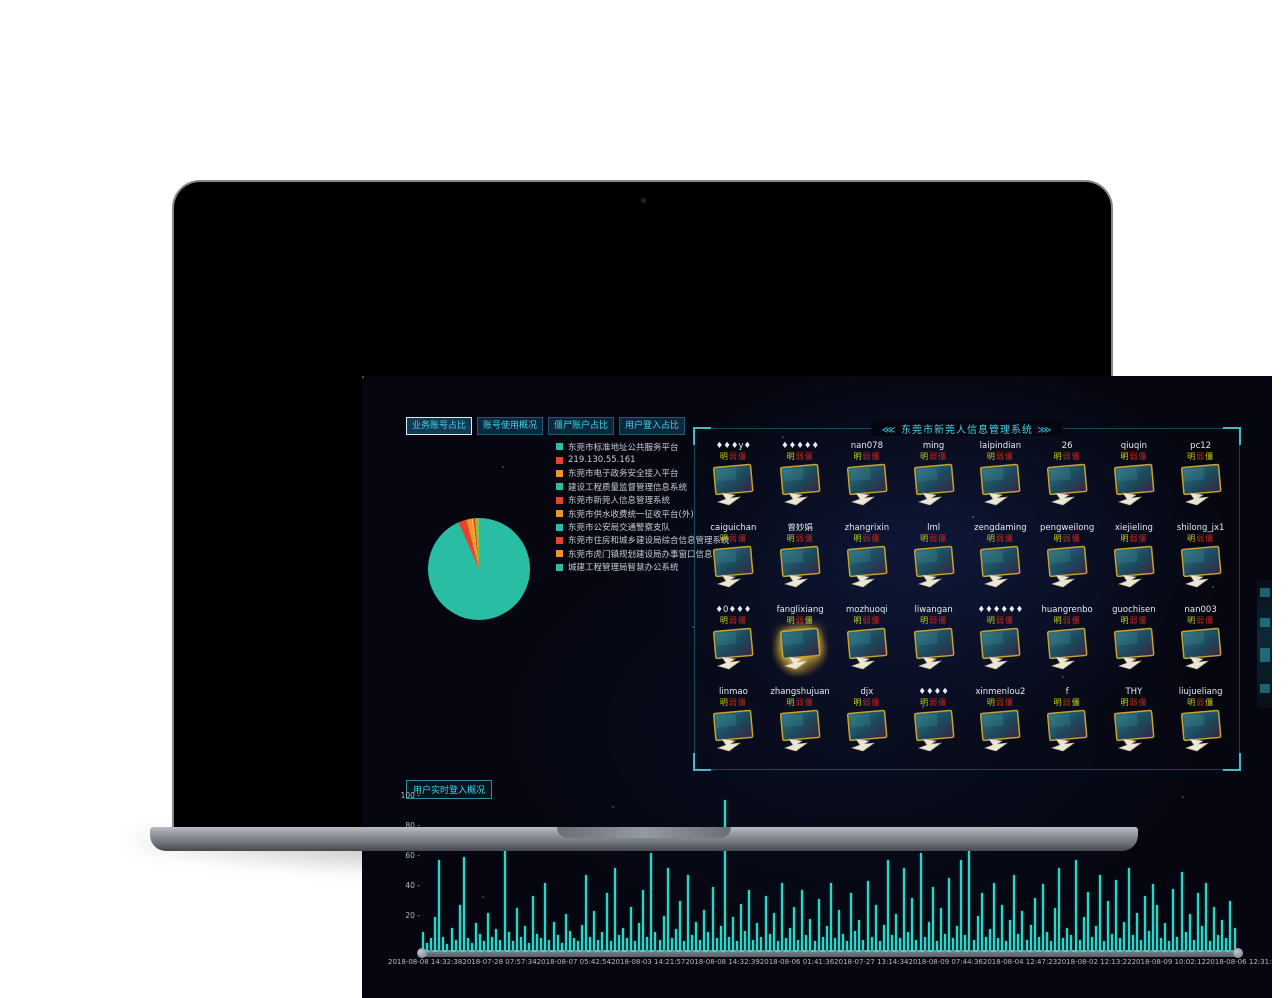 This screenshot has width=1288, height=998. I want to click on user-monitor-cell: liwangan 明弱僵, so click(933, 646).